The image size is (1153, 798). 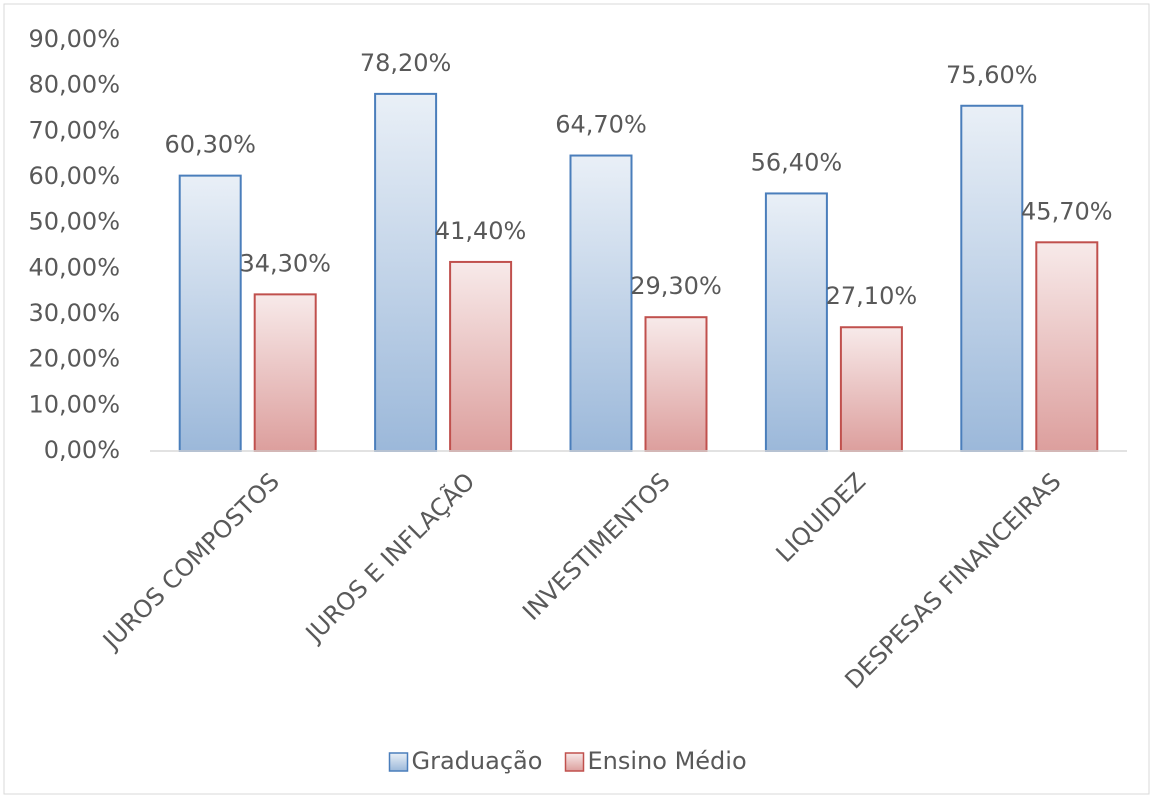 I want to click on y-tick-label: 70,00%, so click(x=74, y=130).